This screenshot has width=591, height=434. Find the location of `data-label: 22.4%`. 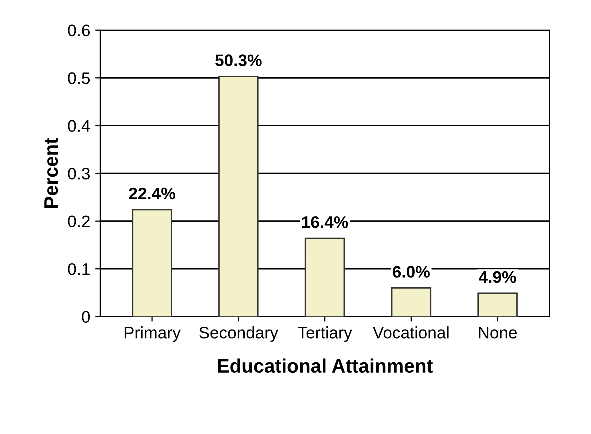

data-label: 22.4% is located at coordinates (152, 194).